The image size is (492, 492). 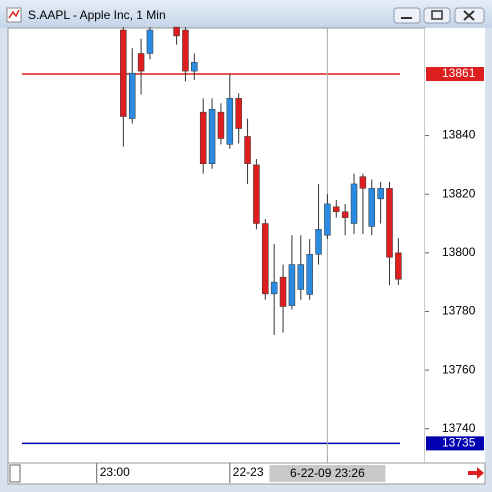 I want to click on cursor-label-box, so click(x=327, y=473).